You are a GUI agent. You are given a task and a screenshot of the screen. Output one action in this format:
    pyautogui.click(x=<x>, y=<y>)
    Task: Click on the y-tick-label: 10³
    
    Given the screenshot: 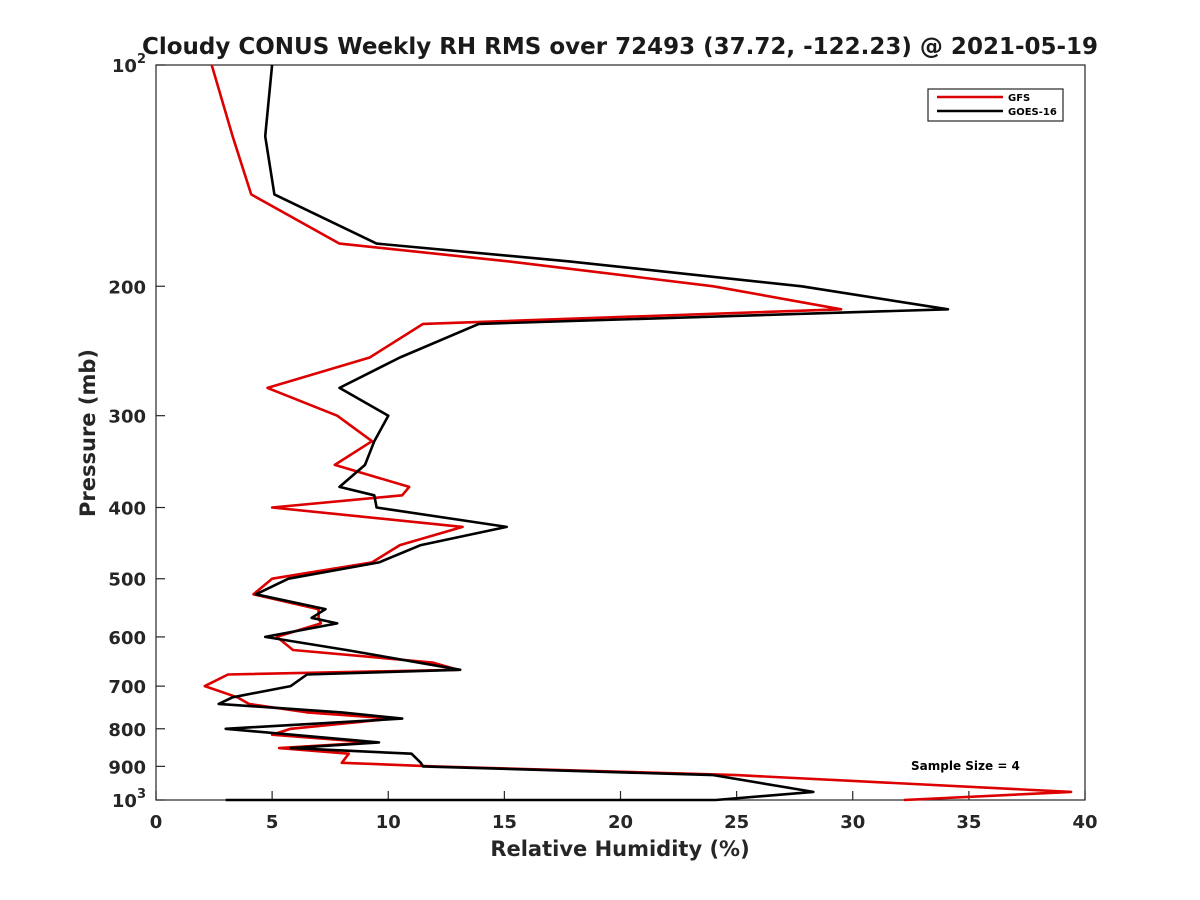 What is the action you would take?
    pyautogui.click(x=129, y=799)
    